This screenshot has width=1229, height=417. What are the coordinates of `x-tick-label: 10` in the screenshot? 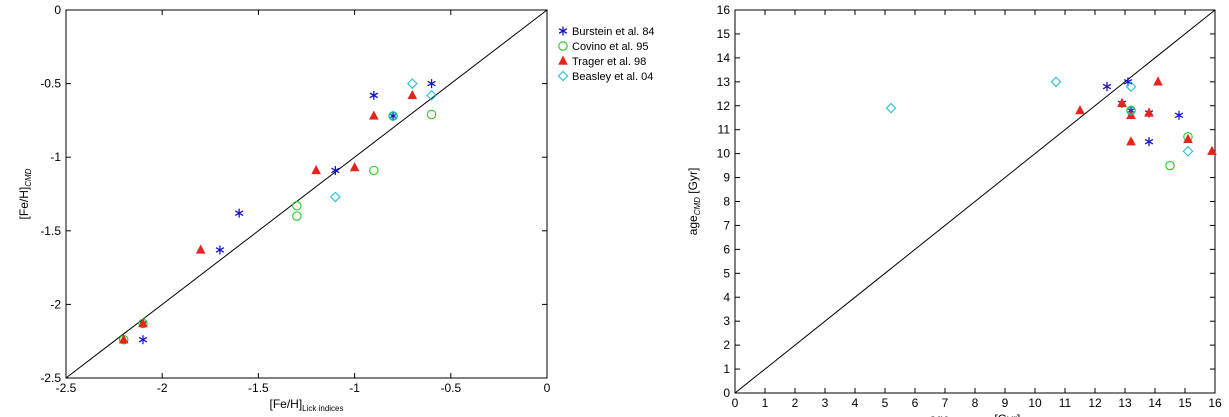 It's located at (1035, 403).